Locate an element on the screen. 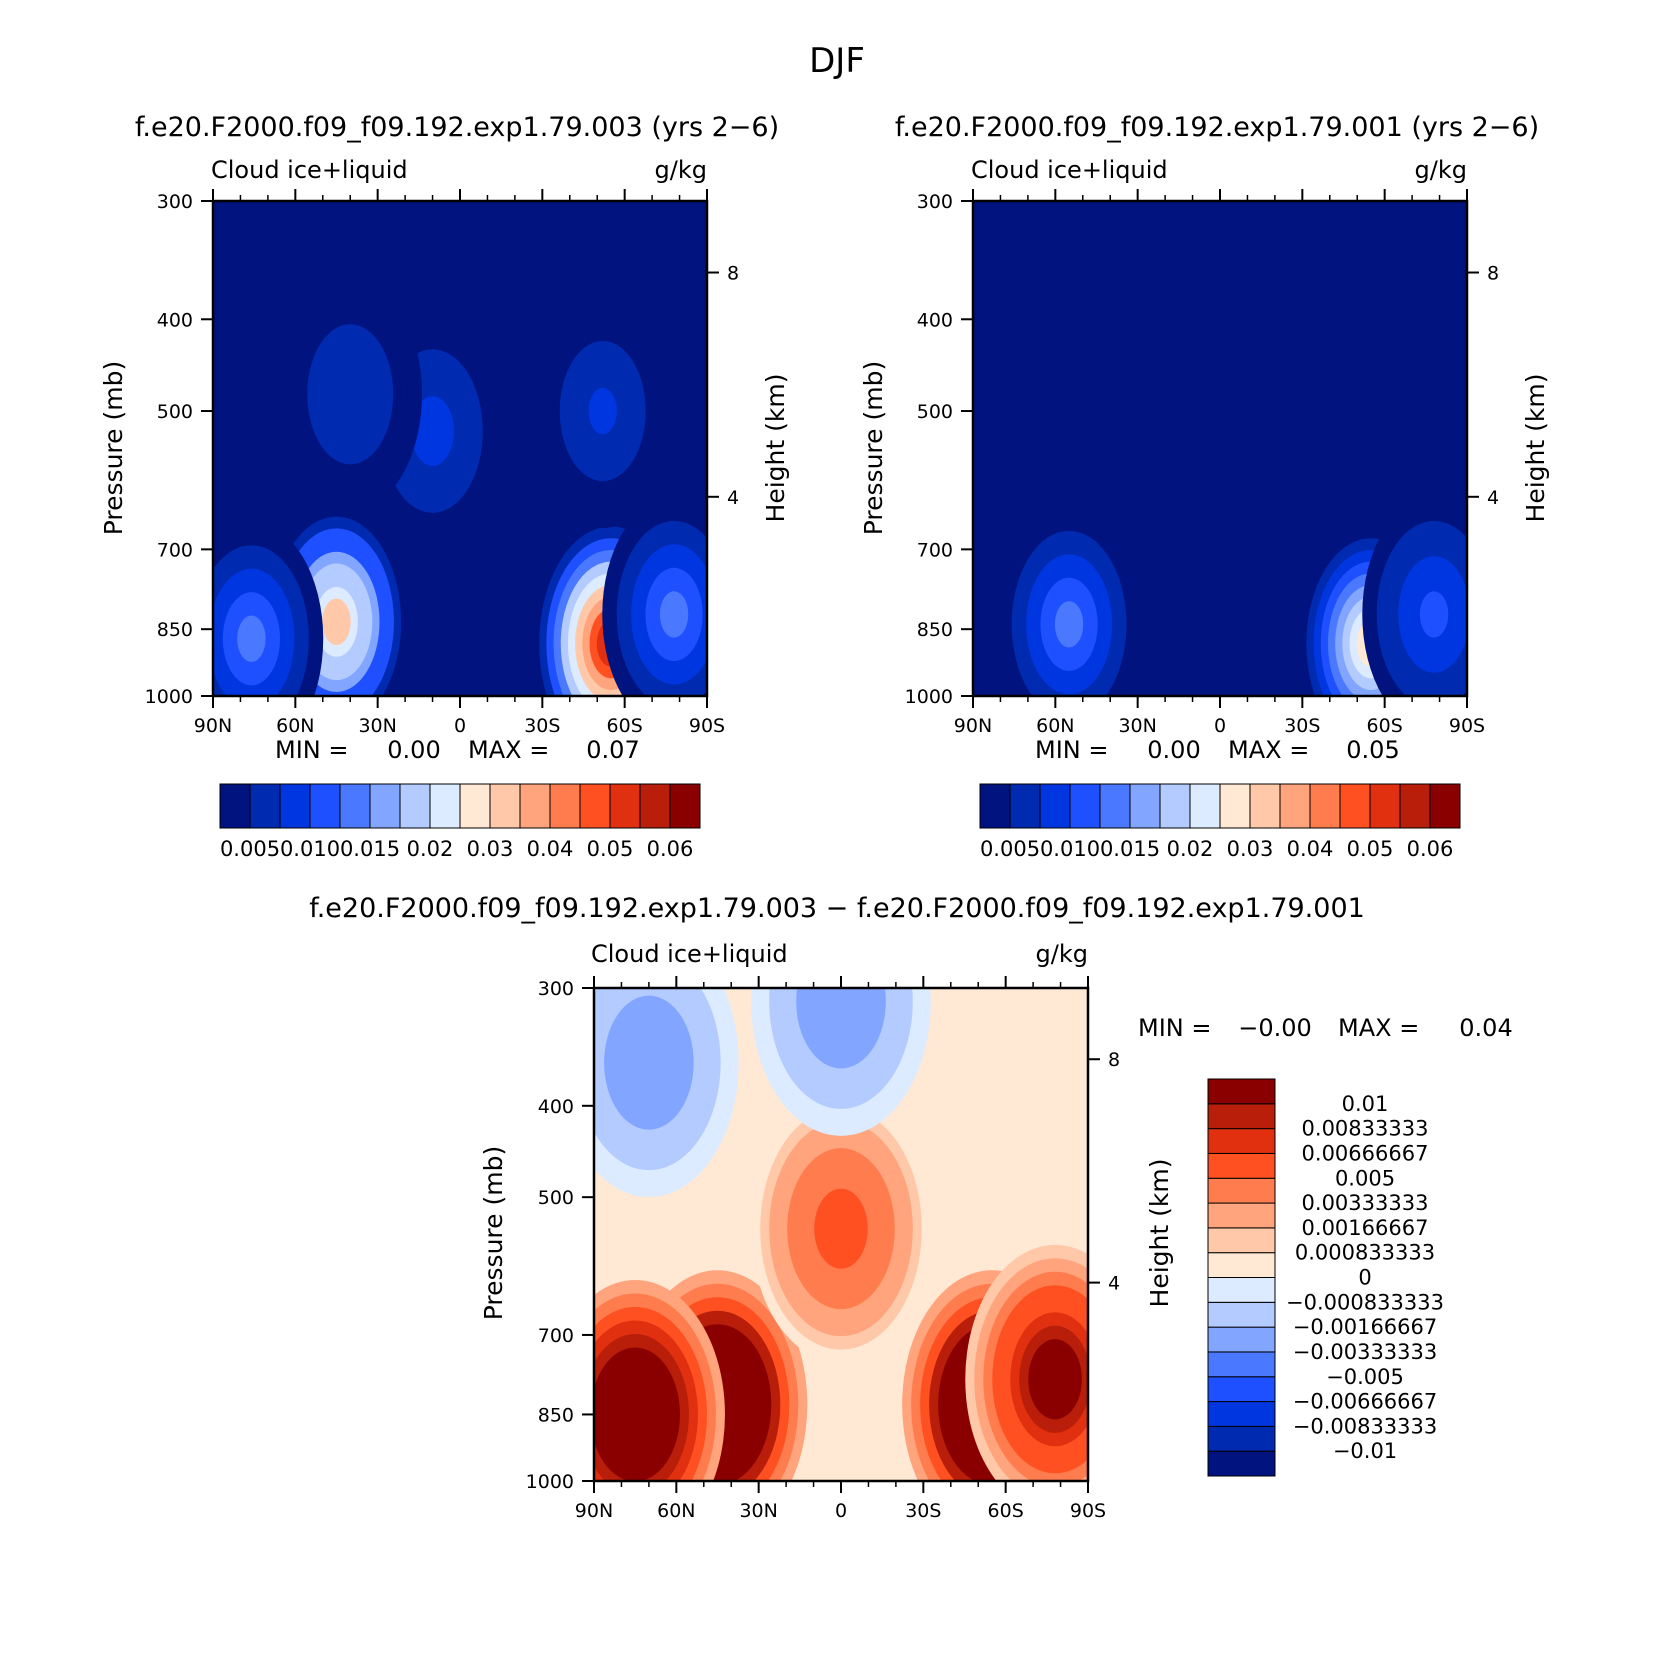  panel2-ylabel: Pressure (mb) is located at coordinates (873, 448).